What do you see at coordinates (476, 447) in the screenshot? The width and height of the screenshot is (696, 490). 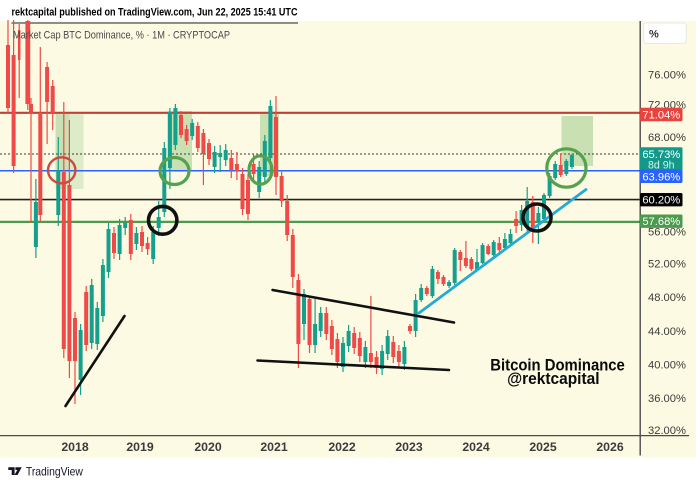 I see `svg-text: 2024` at bounding box center [476, 447].